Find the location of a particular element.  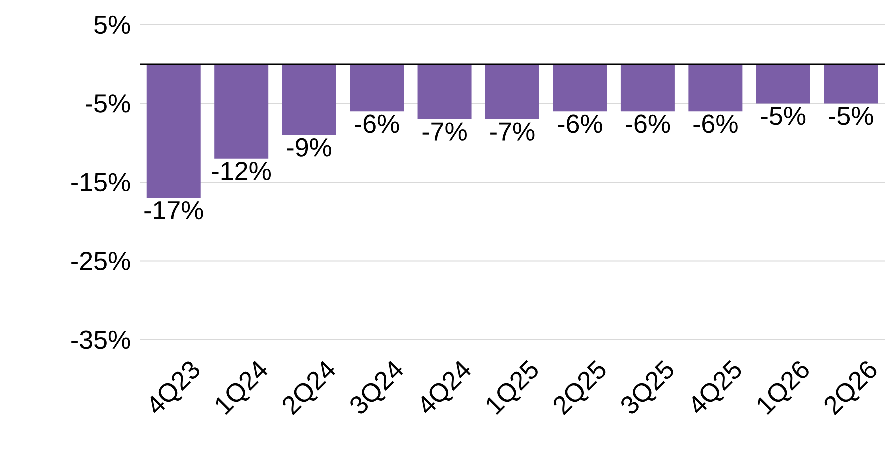

y-tick-label: -25% is located at coordinates (101, 261).